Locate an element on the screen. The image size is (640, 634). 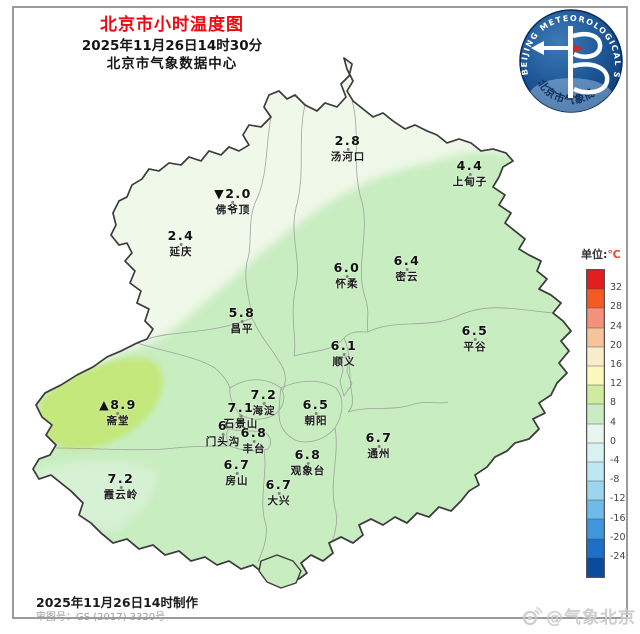
observation-datetime: 2025年11月26日14时30分 is located at coordinates (172, 45).